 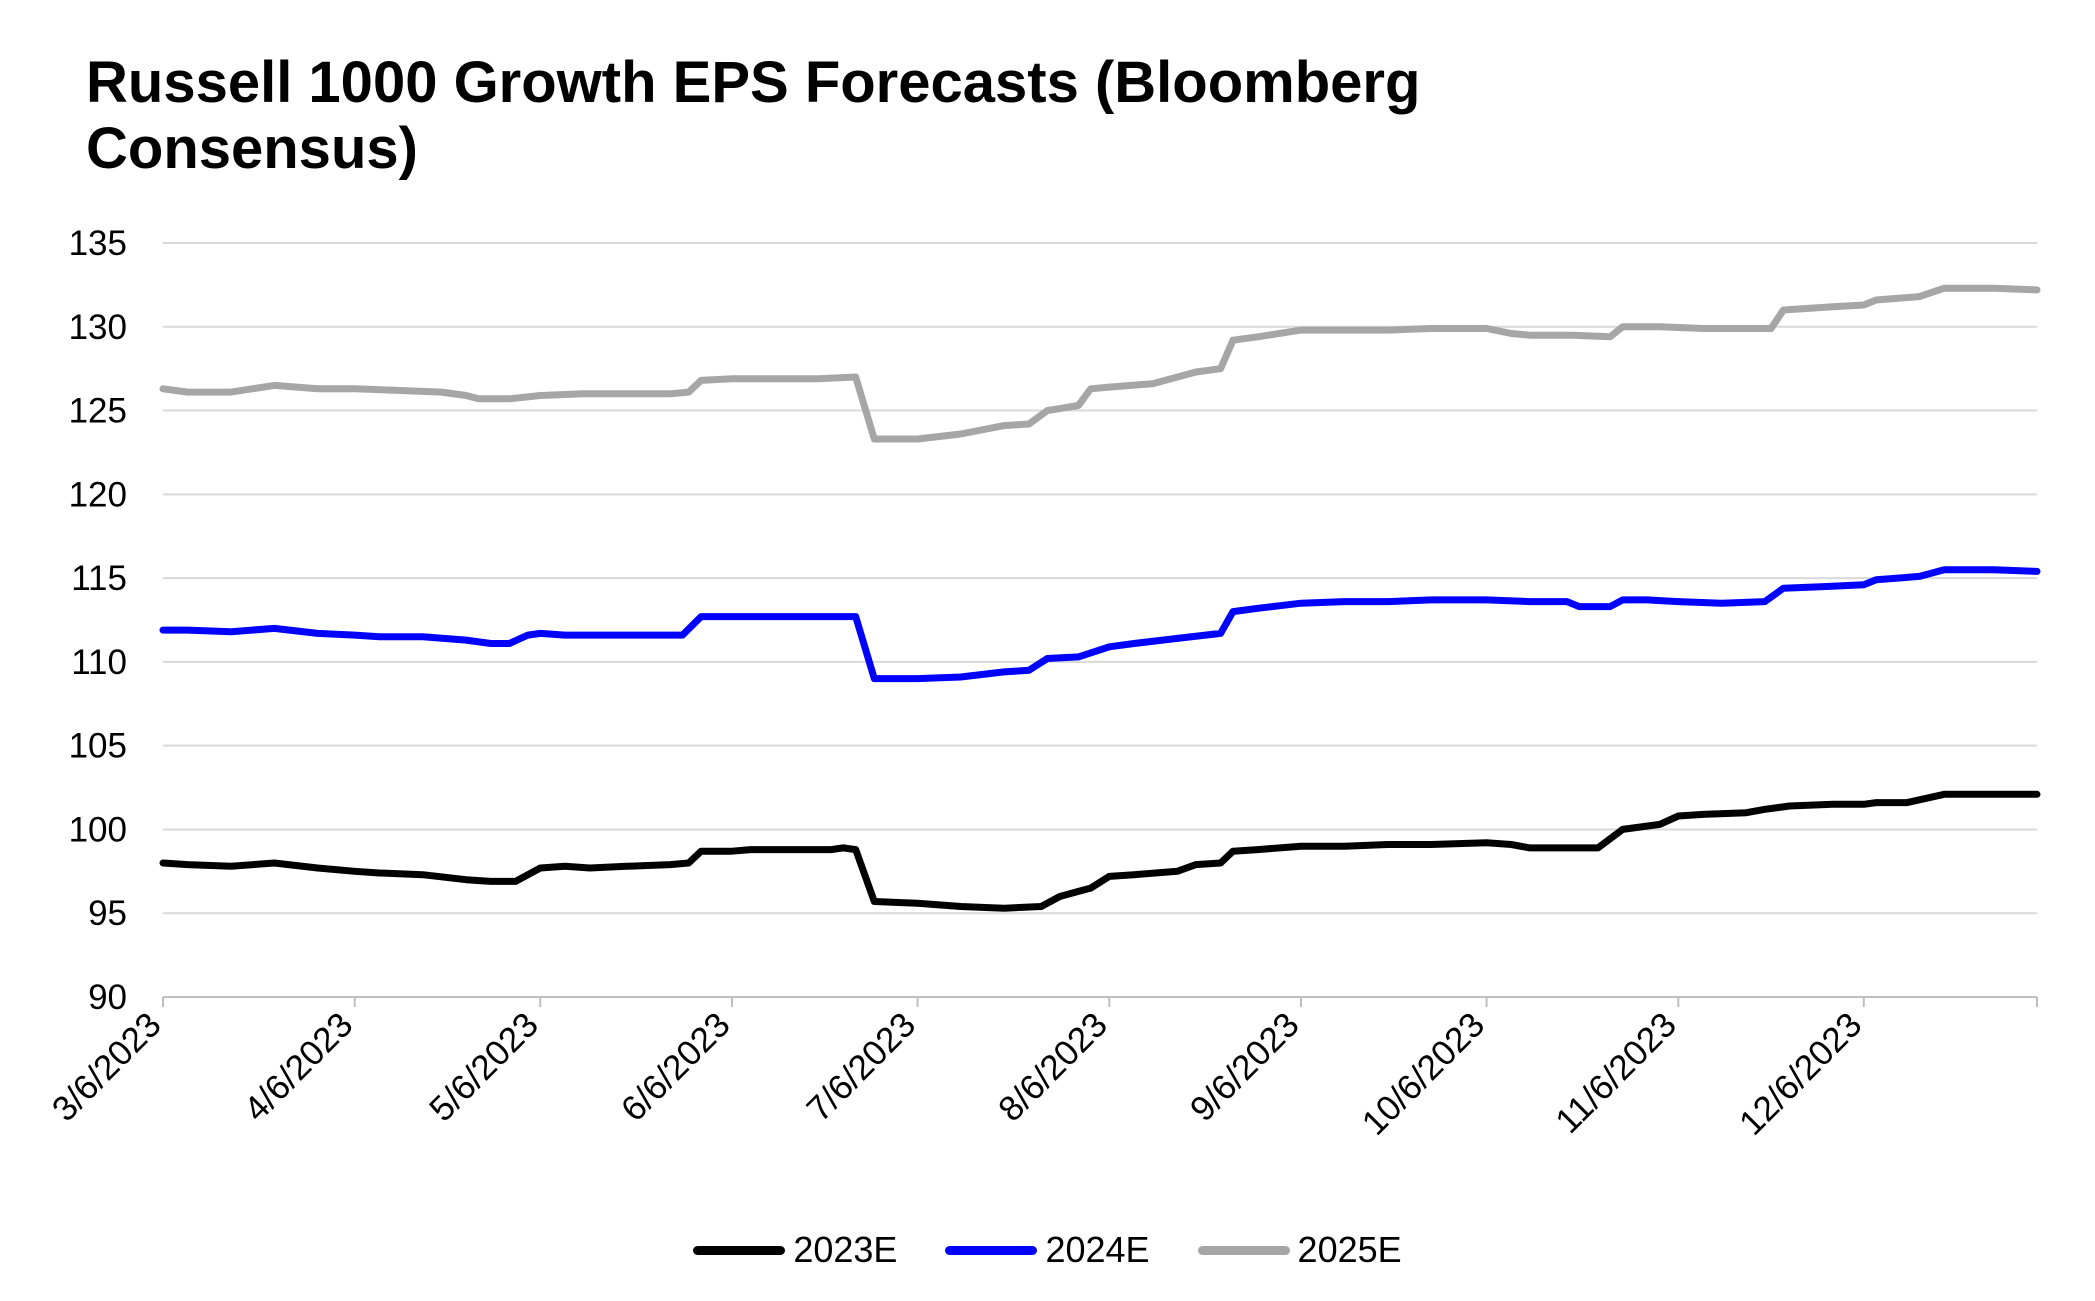 I want to click on legend-label: 2023E, so click(x=845, y=1249).